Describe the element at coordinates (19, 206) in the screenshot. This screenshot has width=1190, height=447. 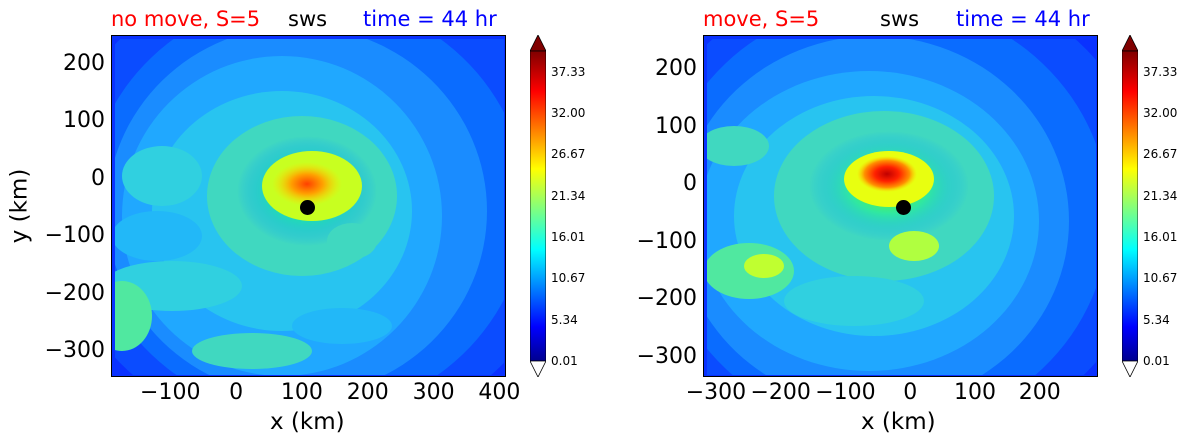
I see `y-axis-label: y (km)` at that location.